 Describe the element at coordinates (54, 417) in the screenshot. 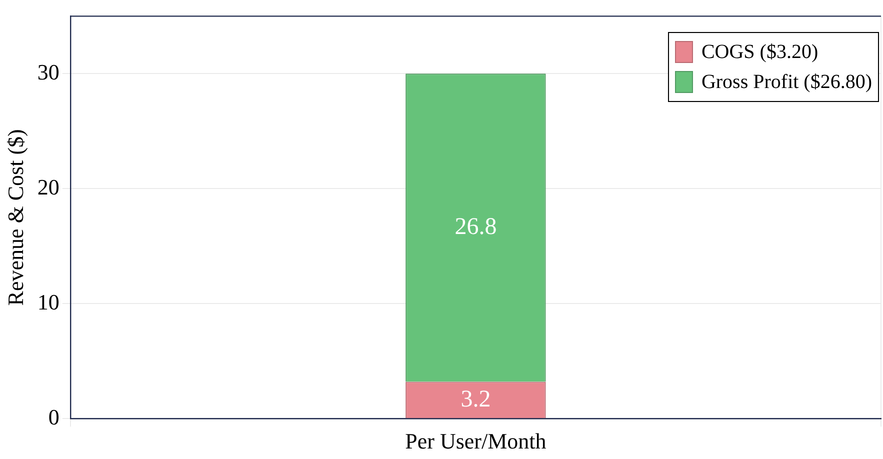

I see `y-tick-label: 0` at that location.